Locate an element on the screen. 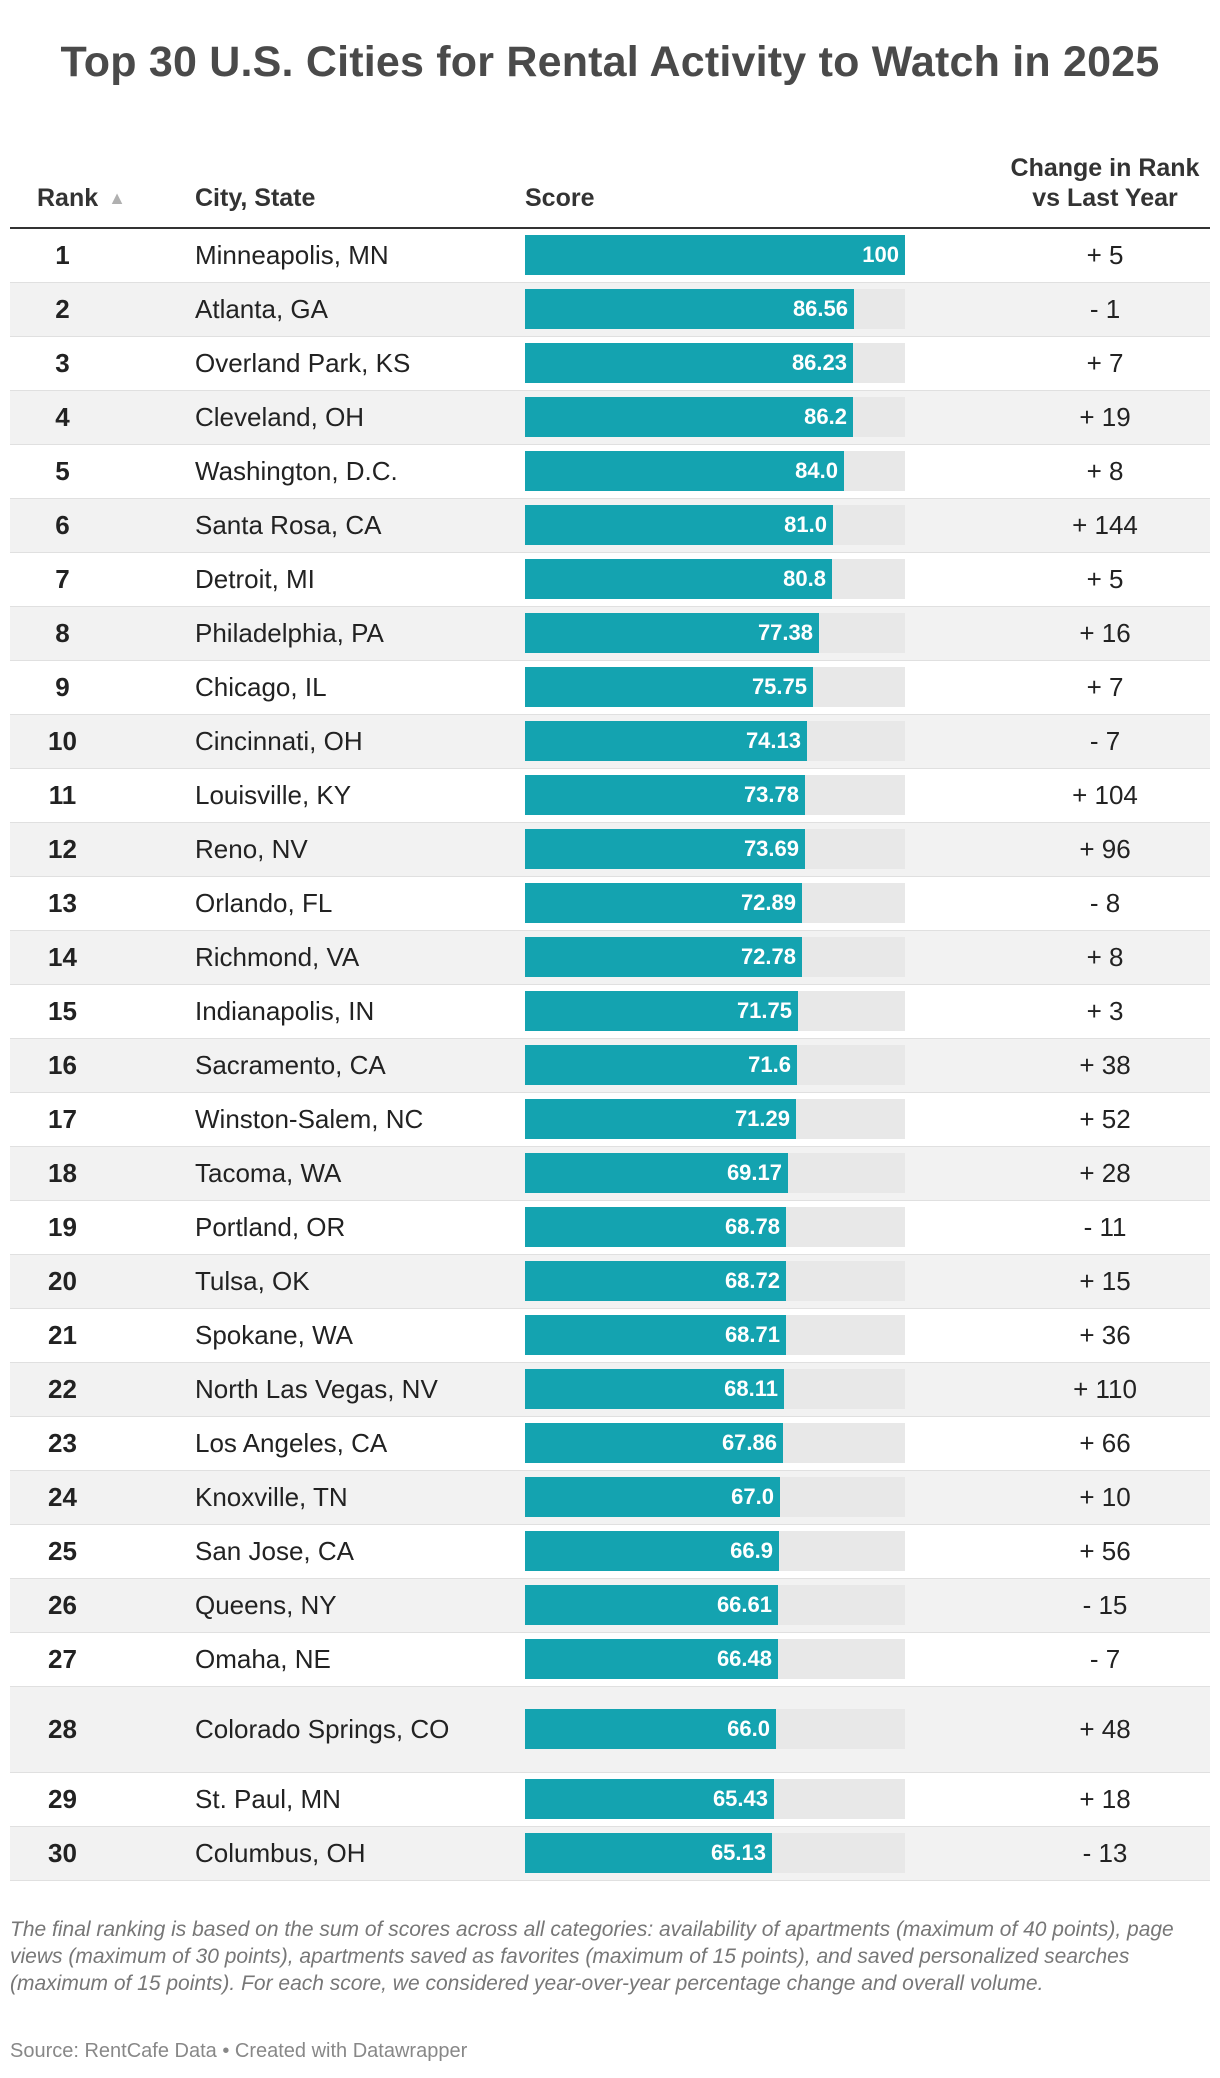 The image size is (1220, 2078). score-bar-track: 73.78 is located at coordinates (715, 795).